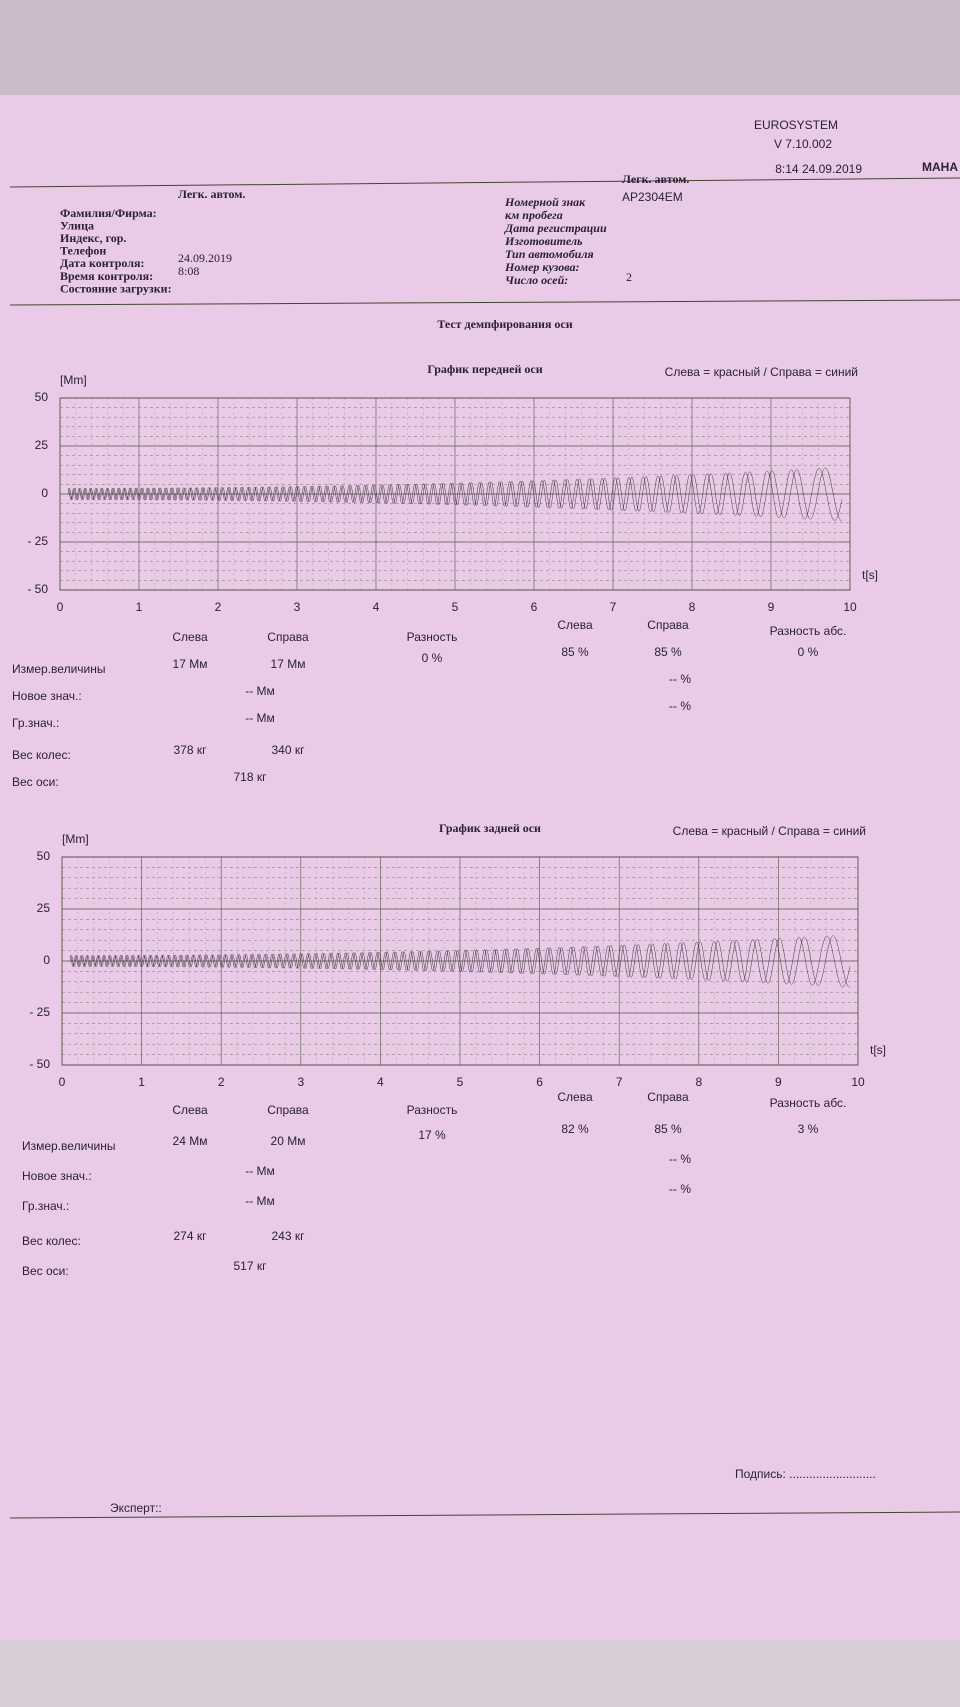 The width and height of the screenshot is (960, 1707). What do you see at coordinates (191, 1236) in the screenshot?
I see `result-value: 274 кг` at bounding box center [191, 1236].